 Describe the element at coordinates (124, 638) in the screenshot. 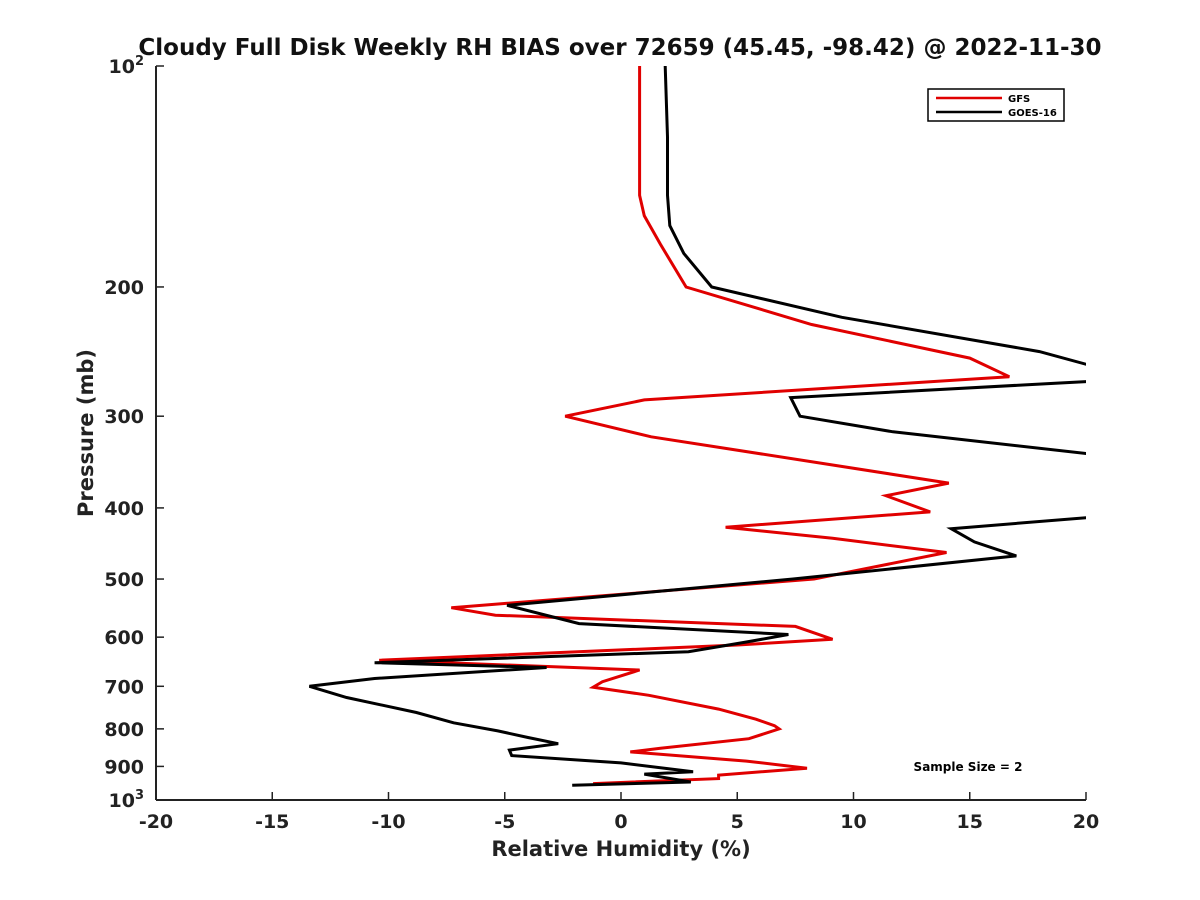

I see `y-tick-label: 600` at that location.